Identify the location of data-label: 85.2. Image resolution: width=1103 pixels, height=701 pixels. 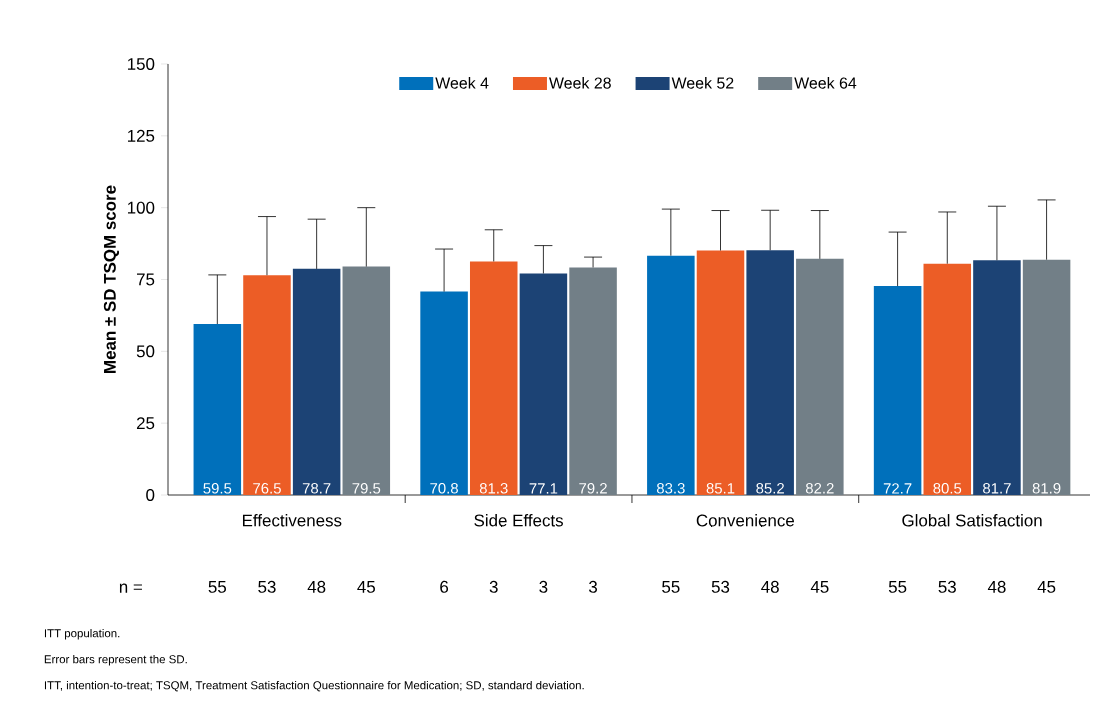
(770, 488).